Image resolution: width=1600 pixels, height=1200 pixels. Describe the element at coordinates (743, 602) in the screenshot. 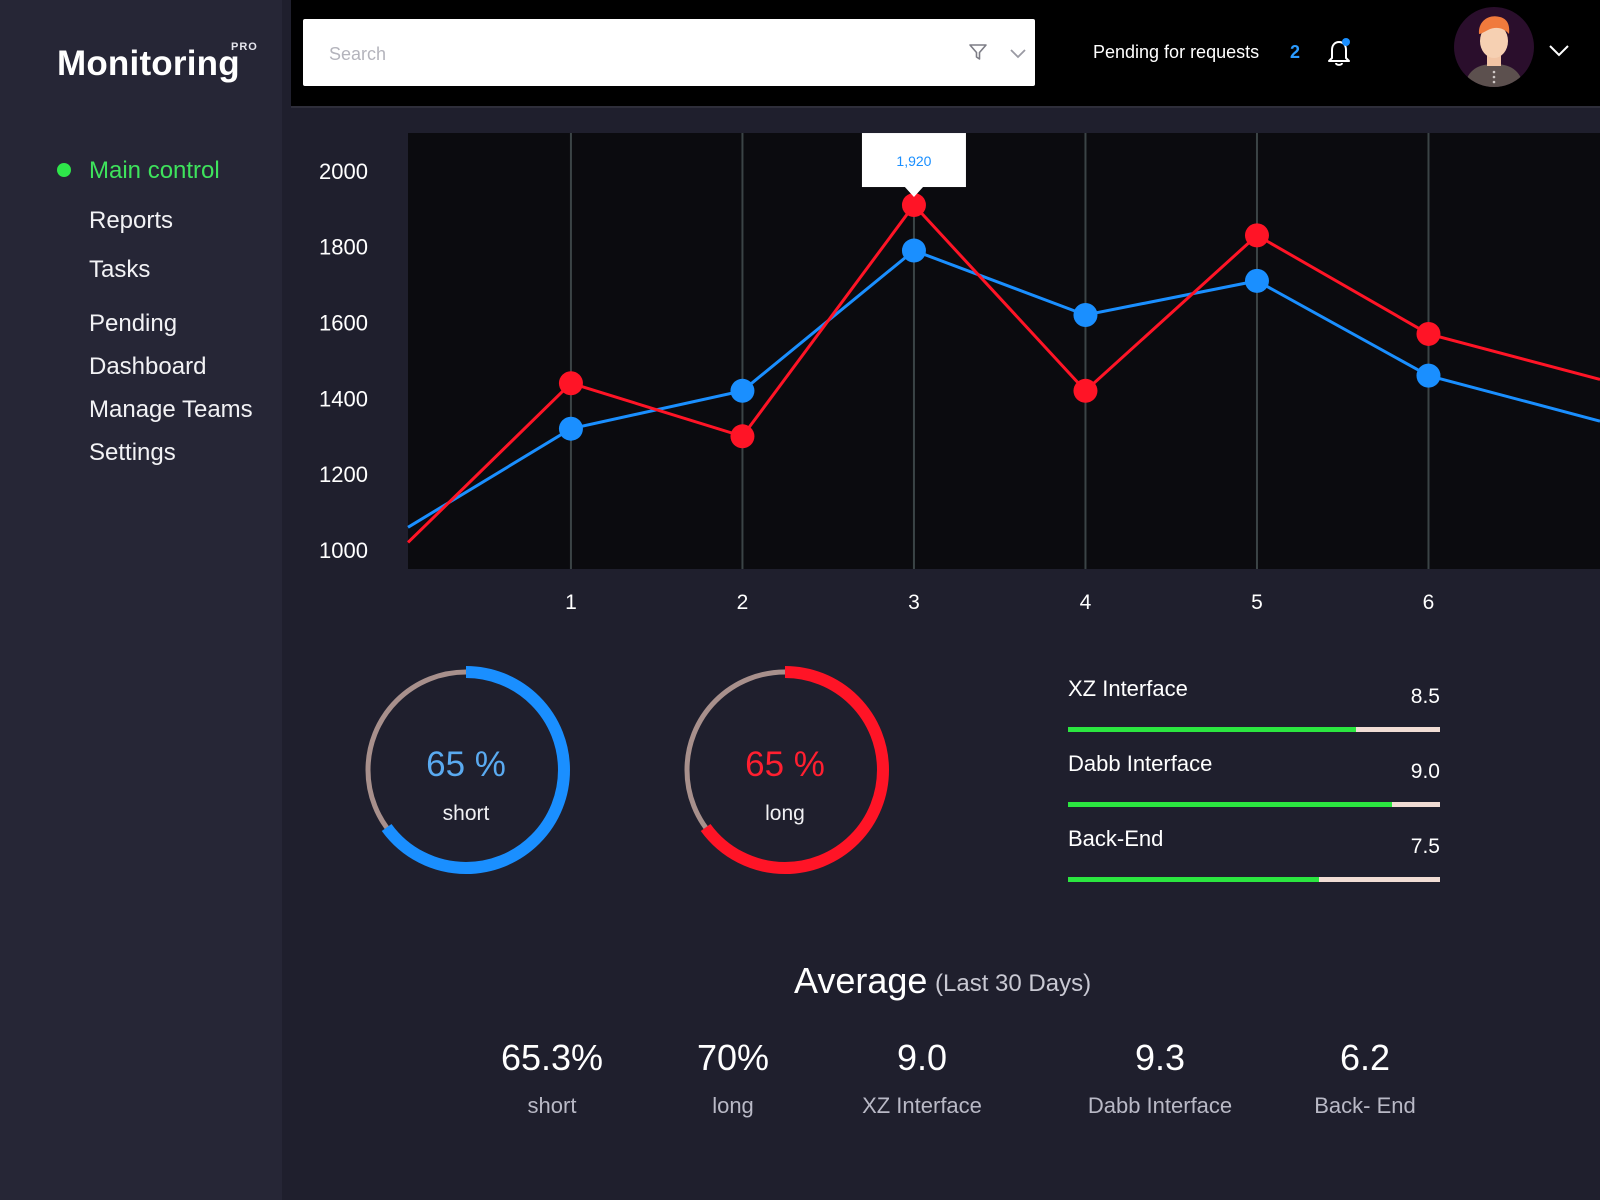

I see `x-tick-label: 2` at that location.